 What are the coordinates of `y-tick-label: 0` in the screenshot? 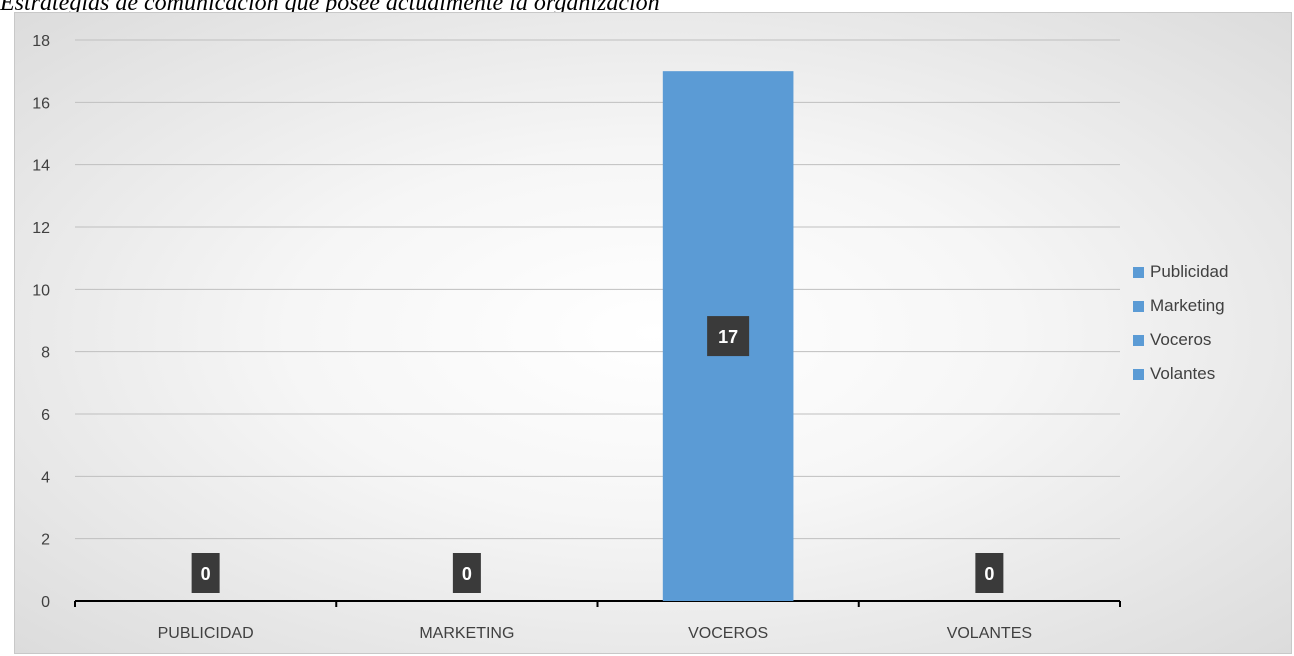 It's located at (45, 602).